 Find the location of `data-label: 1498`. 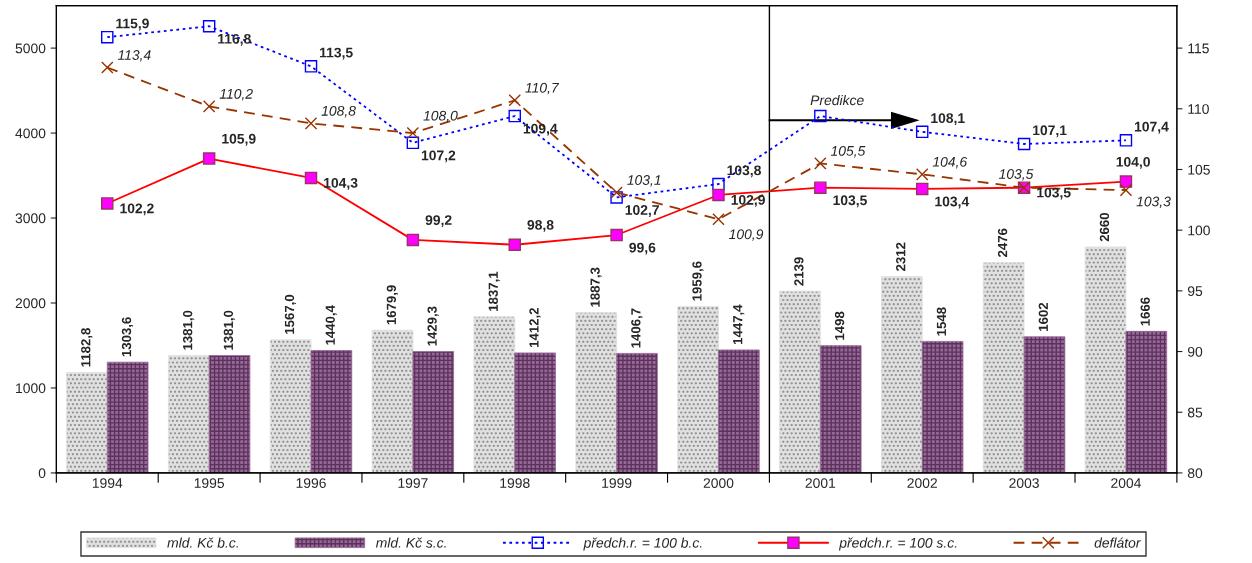

data-label: 1498 is located at coordinates (839, 325).